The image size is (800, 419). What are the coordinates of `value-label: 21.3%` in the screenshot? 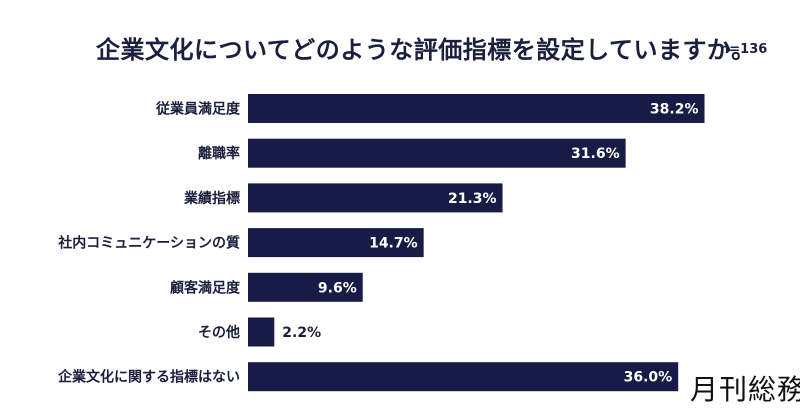 It's located at (472, 199).